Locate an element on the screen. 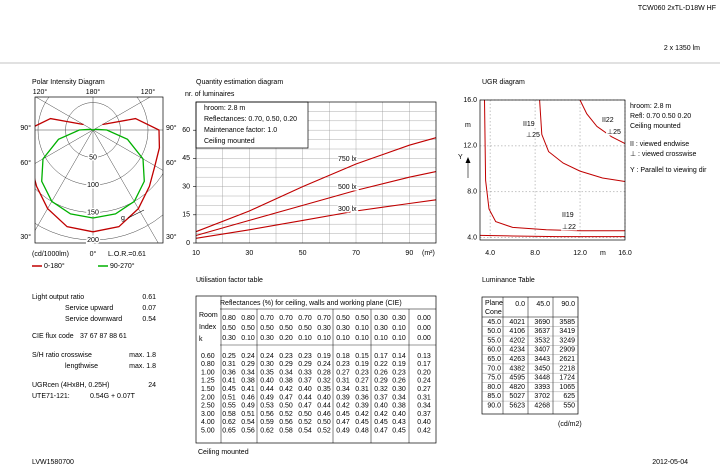 The width and height of the screenshot is (720, 466). radius-label: 50 is located at coordinates (93, 157).